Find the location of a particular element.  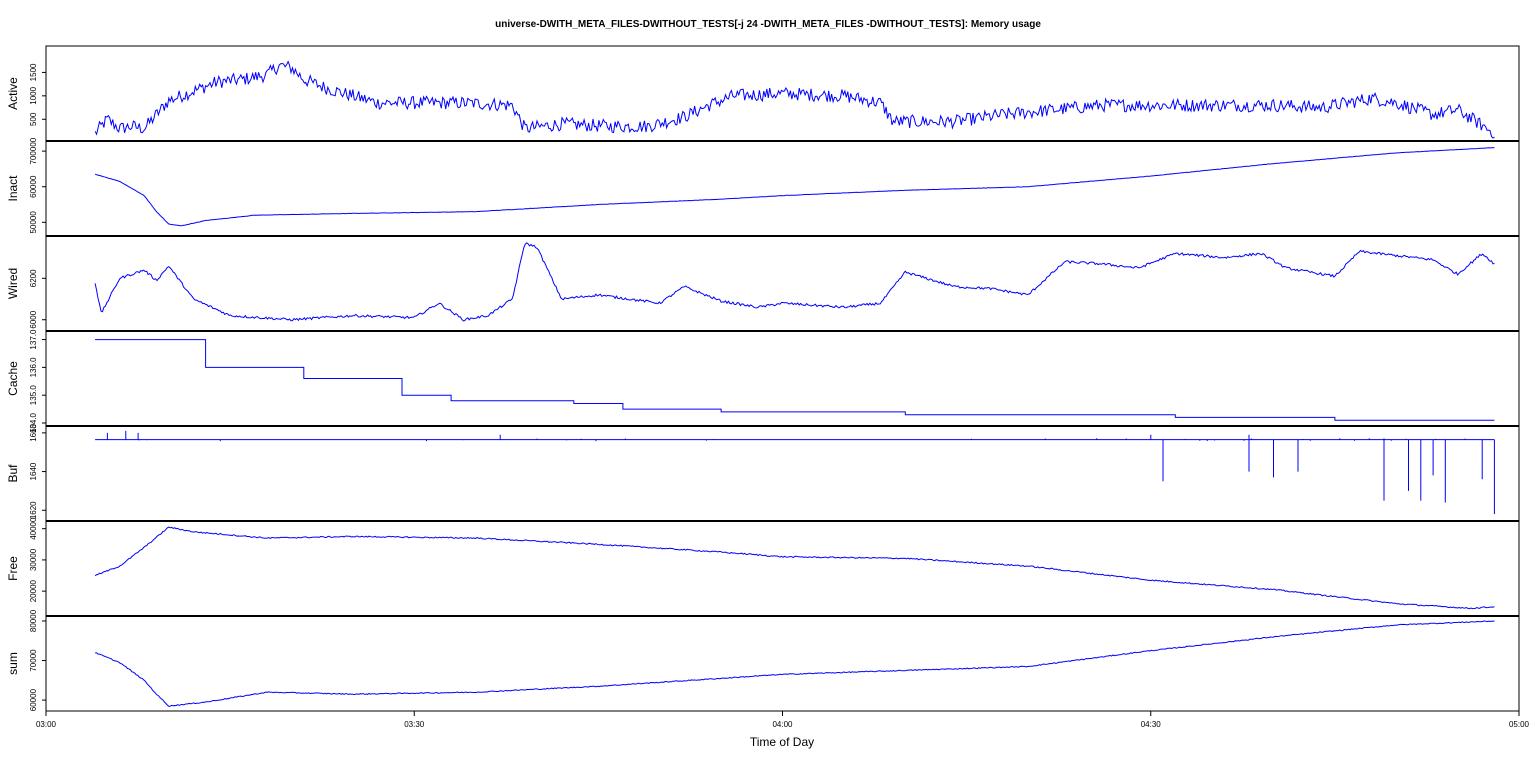

y-tick-label: 80000 is located at coordinates (33, 620).